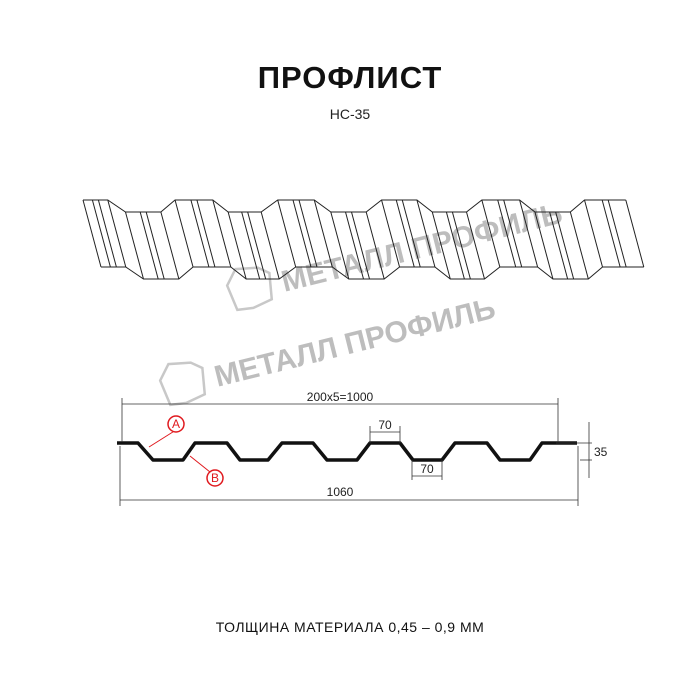 Image resolution: width=700 pixels, height=700 pixels. What do you see at coordinates (427, 469) in the screenshot?
I see `dim-bottom-width: 70` at bounding box center [427, 469].